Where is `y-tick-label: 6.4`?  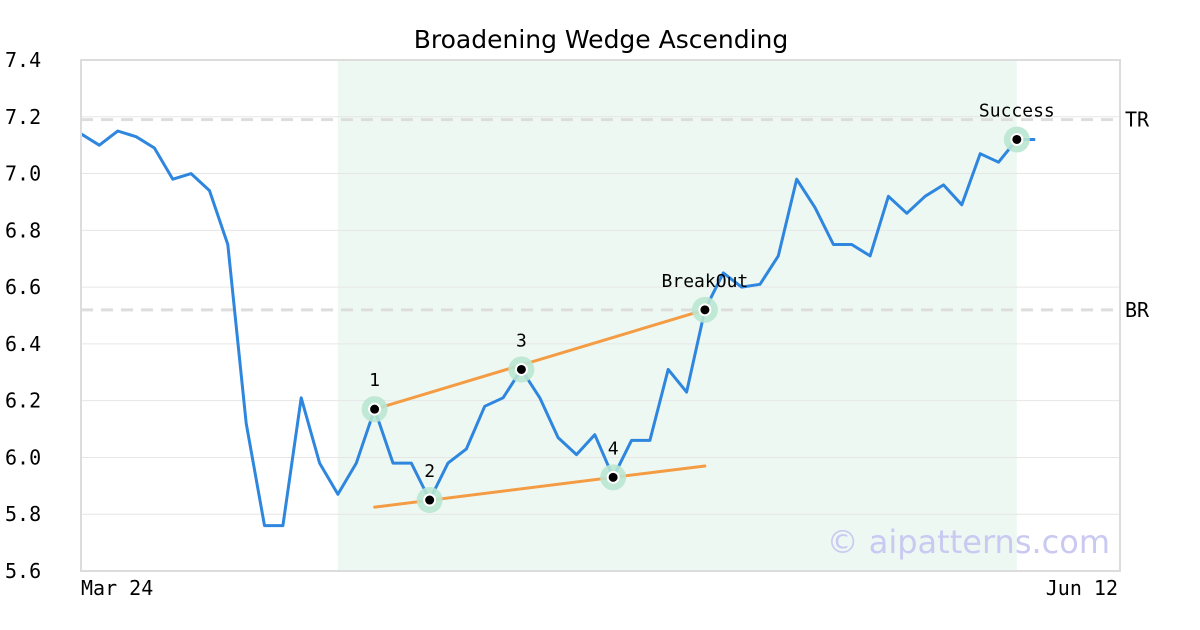 y-tick-label: 6.4 is located at coordinates (23, 344).